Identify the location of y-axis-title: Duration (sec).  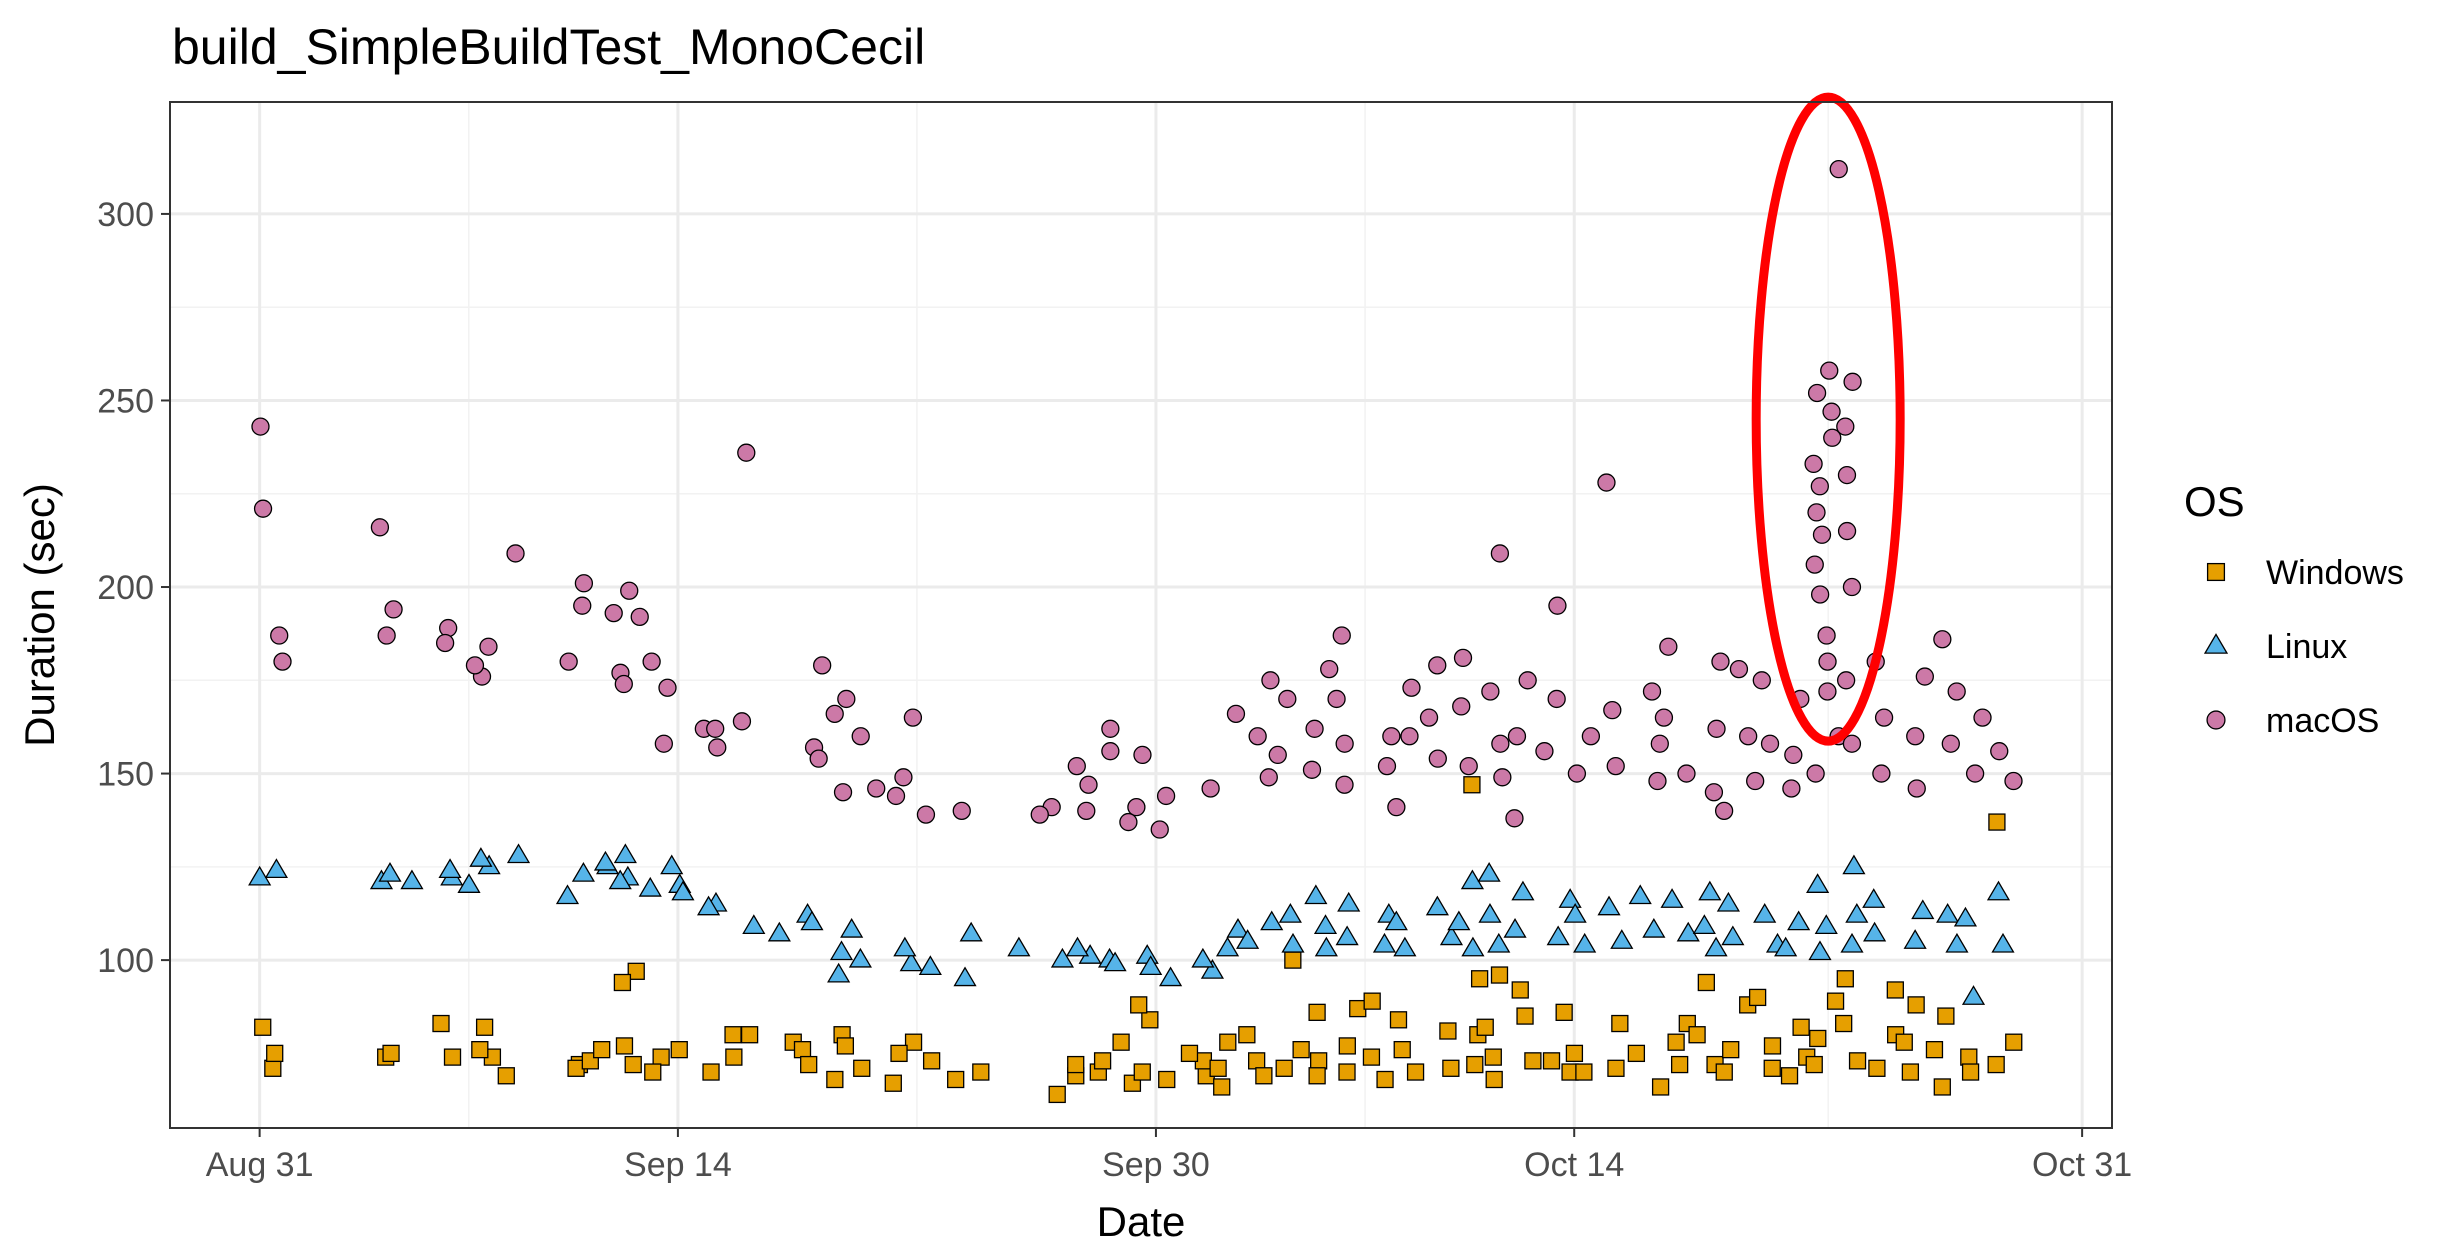
(39, 615).